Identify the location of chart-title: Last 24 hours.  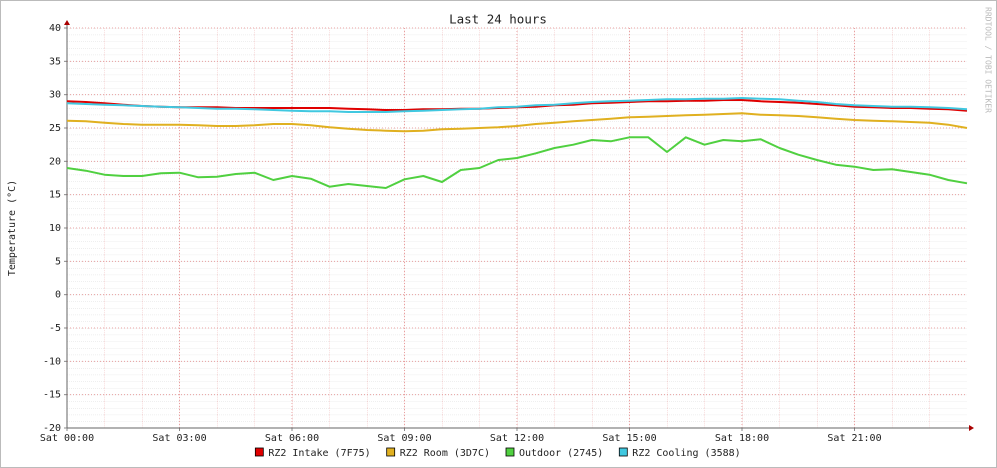
(498, 19).